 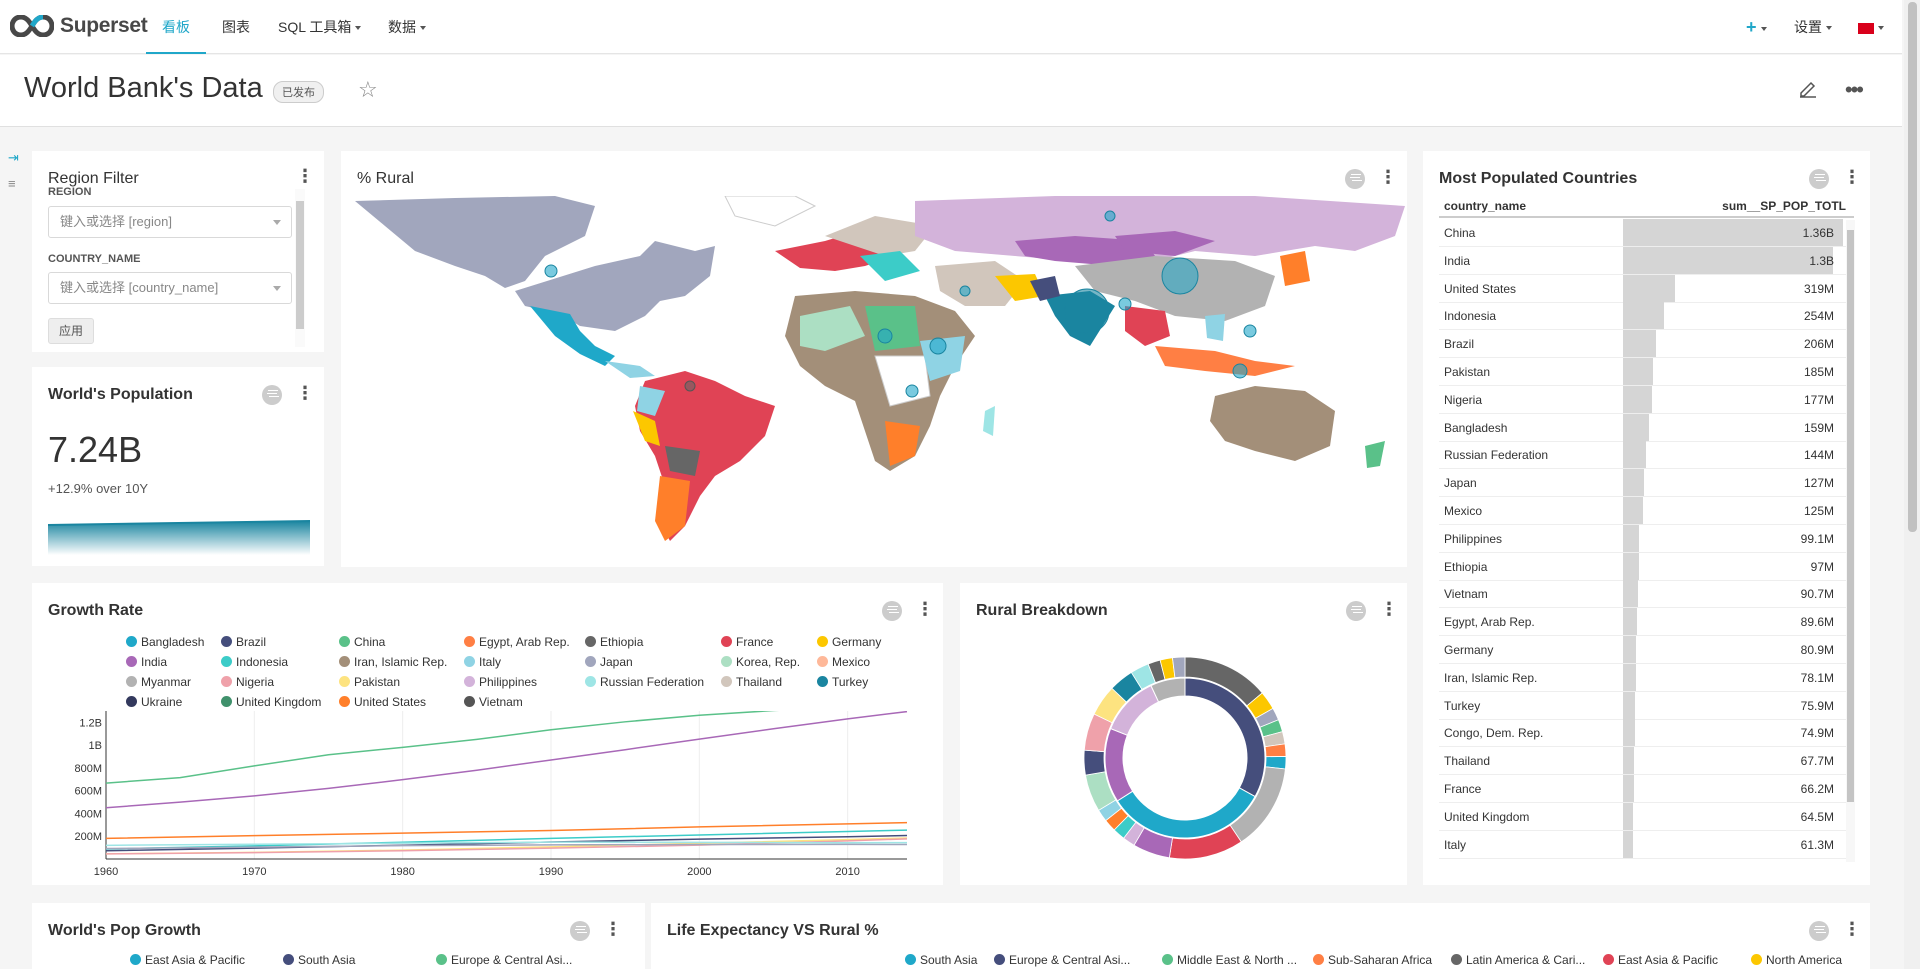 I want to click on legend-item: Ethiopia, so click(x=614, y=642).